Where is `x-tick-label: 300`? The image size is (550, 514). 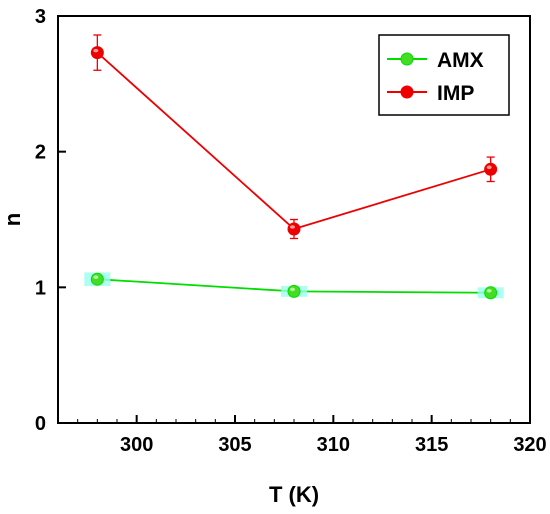
x-tick-label: 300 is located at coordinates (136, 445).